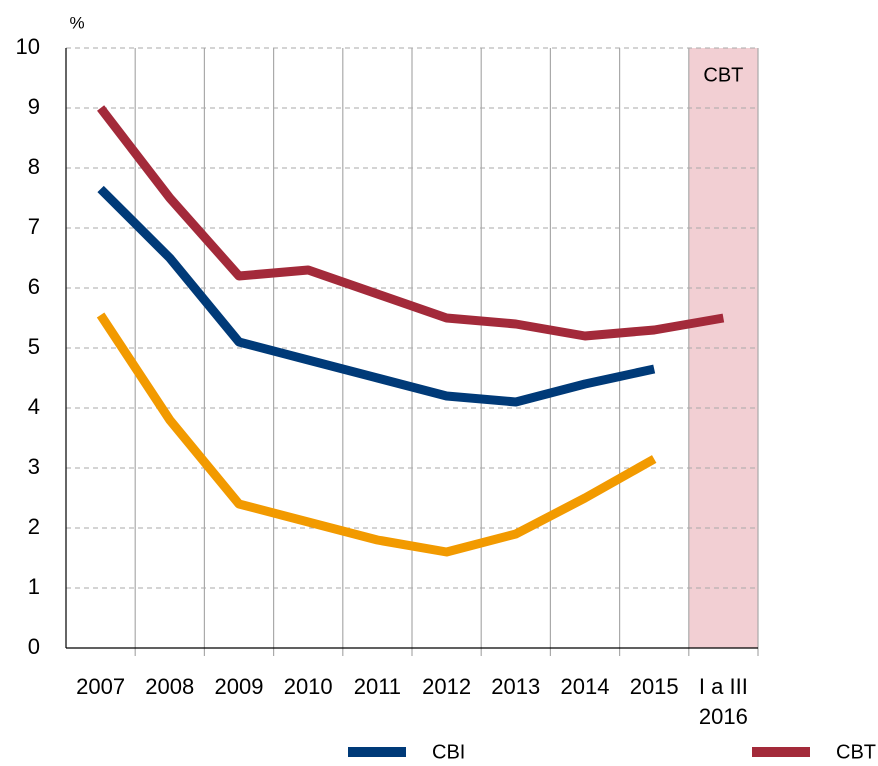 The height and width of the screenshot is (766, 878). Describe the element at coordinates (34, 286) in the screenshot. I see `y-tick-label: 6` at that location.